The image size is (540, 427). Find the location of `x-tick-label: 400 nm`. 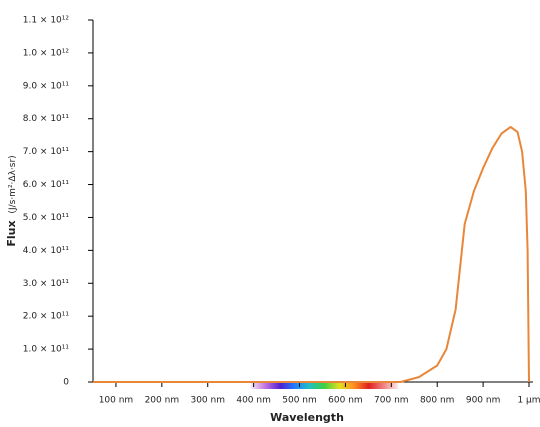

x-tick-label: 400 nm is located at coordinates (253, 401).